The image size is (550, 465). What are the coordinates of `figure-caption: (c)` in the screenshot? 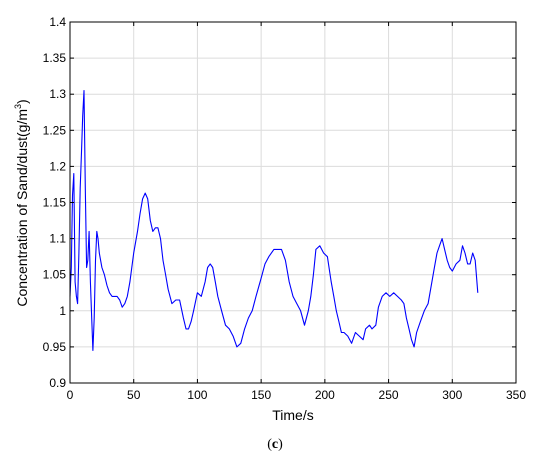 It's located at (275, 445).